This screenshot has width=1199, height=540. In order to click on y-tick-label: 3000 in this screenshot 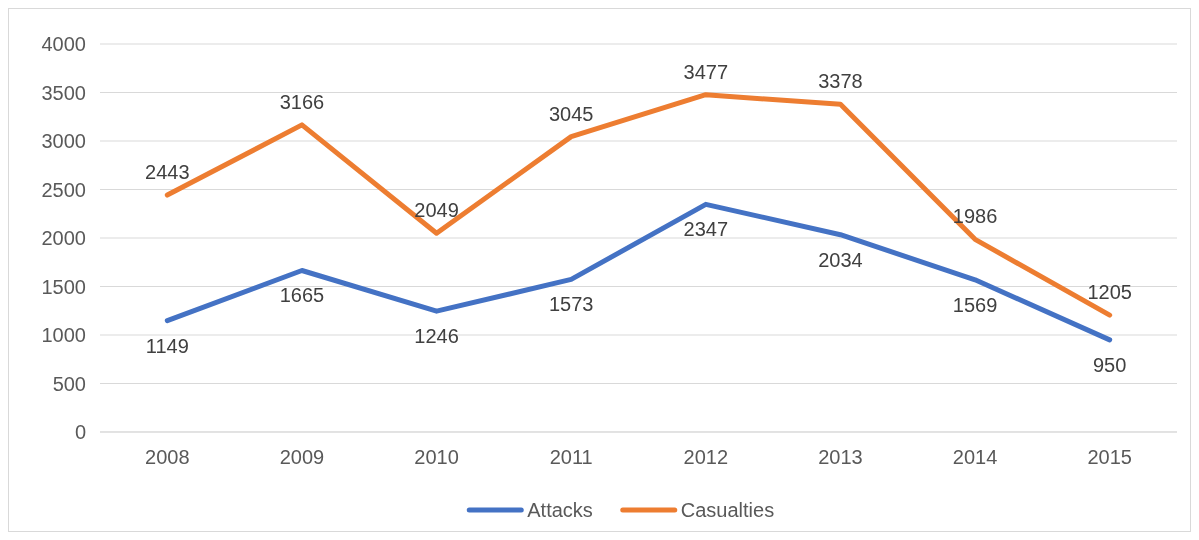, I will do `click(63, 141)`.